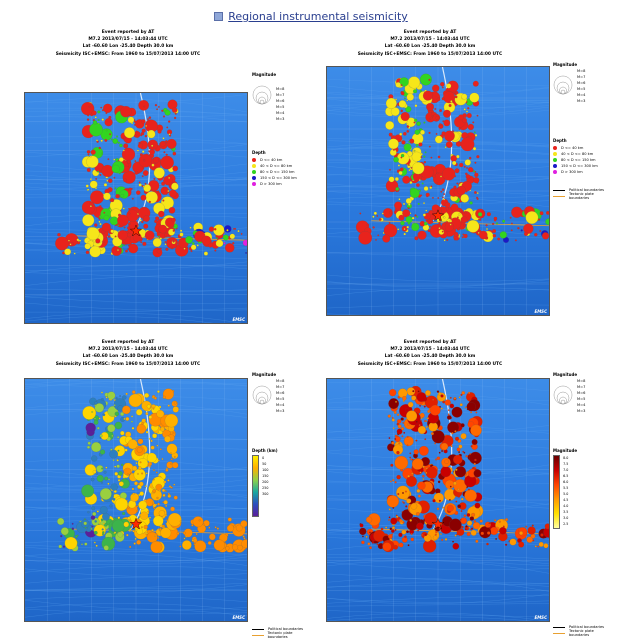 This screenshot has height=639, width=622. Describe the element at coordinates (566, 524) in the screenshot. I see `colorbar-tick: 2.5` at that location.